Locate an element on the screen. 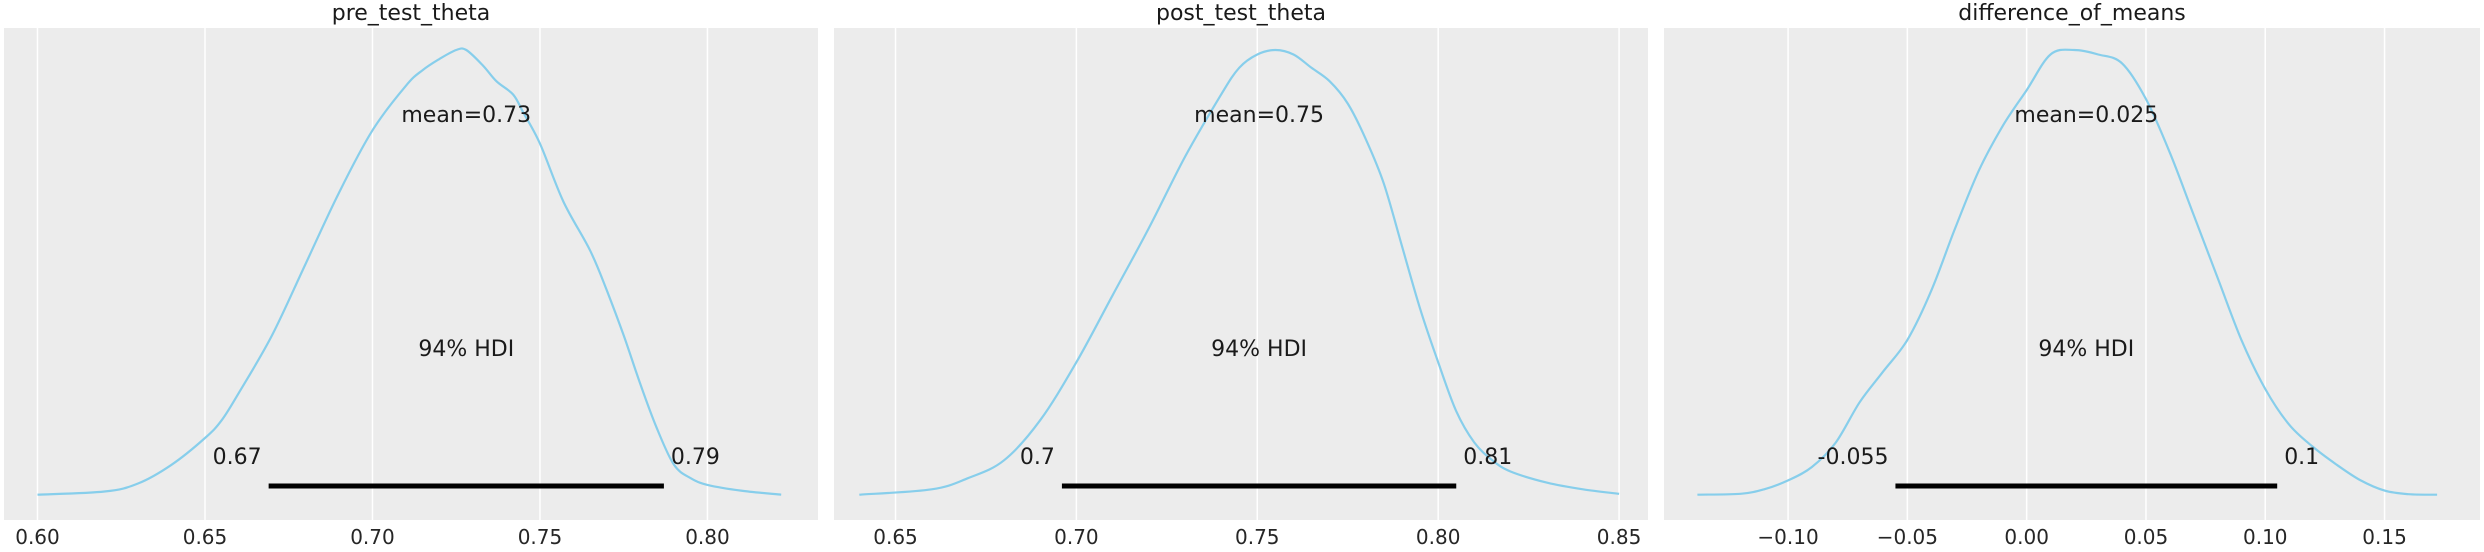  mean-label: mean=0.73 is located at coordinates (466, 115).